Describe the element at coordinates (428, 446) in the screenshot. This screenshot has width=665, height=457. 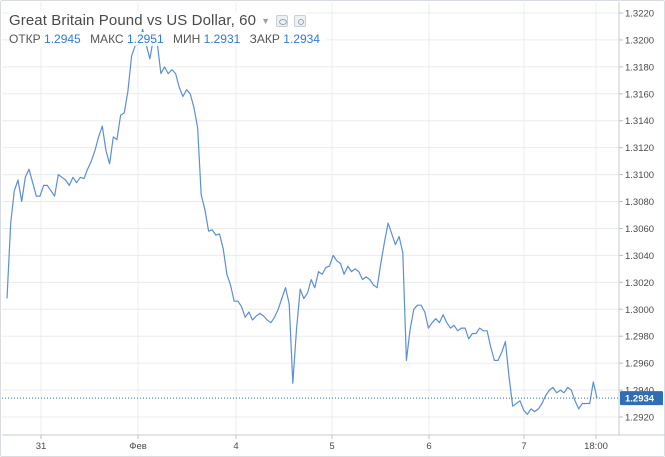
I see `x-tick-label: 6` at that location.